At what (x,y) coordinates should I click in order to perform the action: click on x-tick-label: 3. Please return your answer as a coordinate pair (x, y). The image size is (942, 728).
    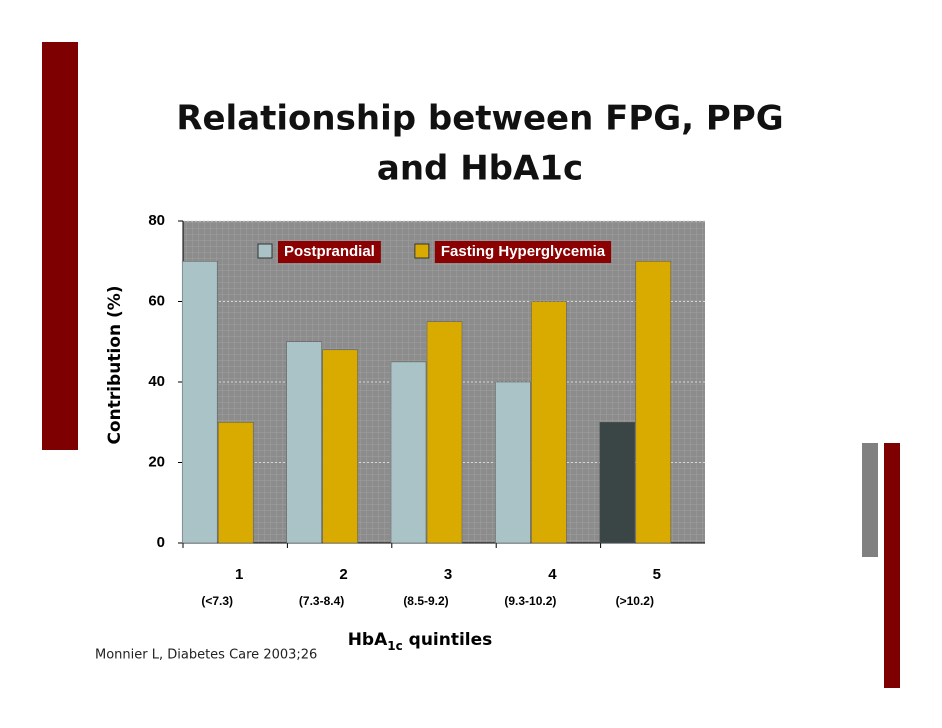
    Looking at the image, I should click on (448, 574).